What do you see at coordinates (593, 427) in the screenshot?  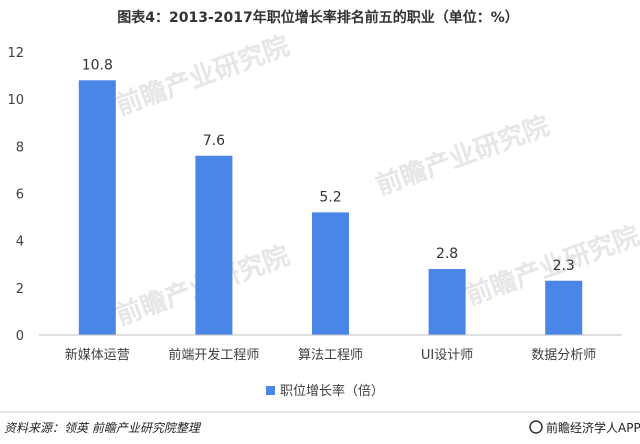 I see `brand-name: 前瞻经济学人APP` at bounding box center [593, 427].